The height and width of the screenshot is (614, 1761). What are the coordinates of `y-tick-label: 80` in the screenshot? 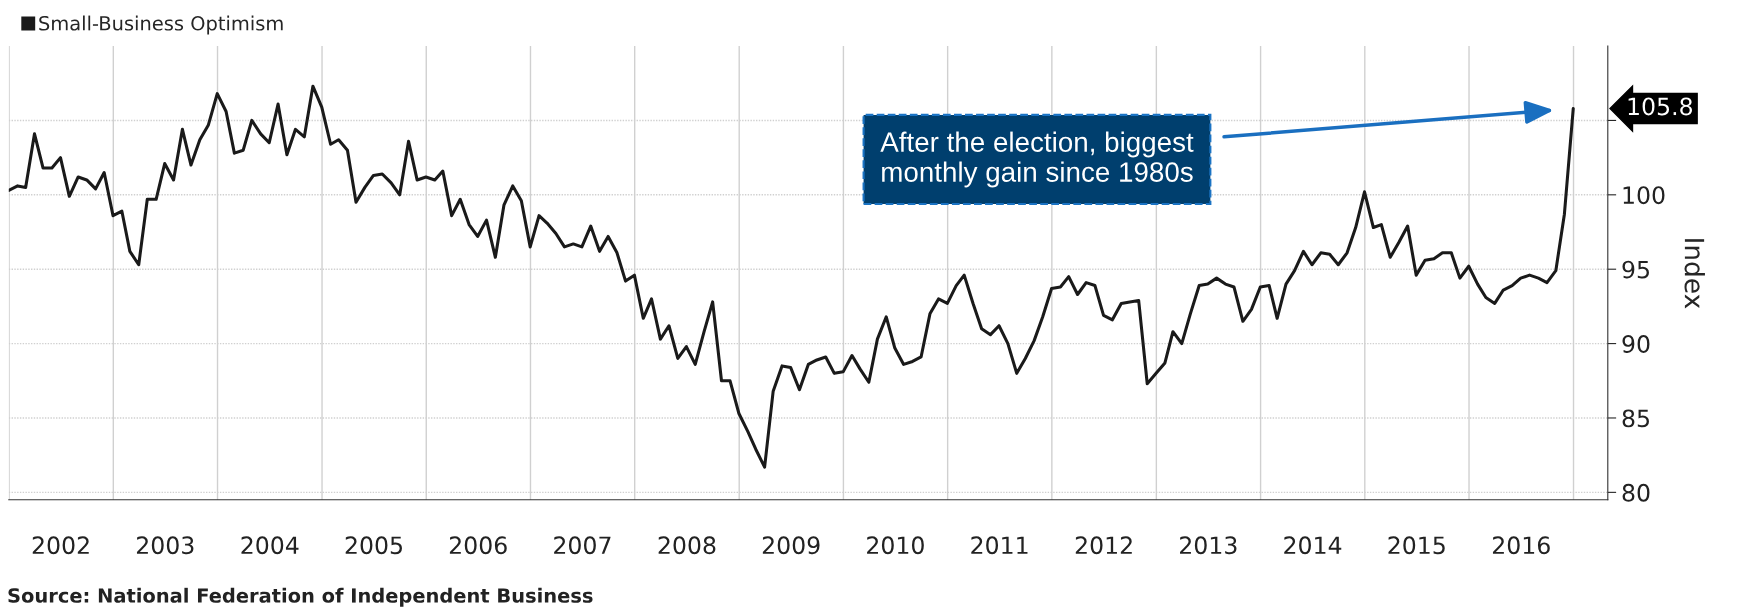 It's located at (1636, 492).